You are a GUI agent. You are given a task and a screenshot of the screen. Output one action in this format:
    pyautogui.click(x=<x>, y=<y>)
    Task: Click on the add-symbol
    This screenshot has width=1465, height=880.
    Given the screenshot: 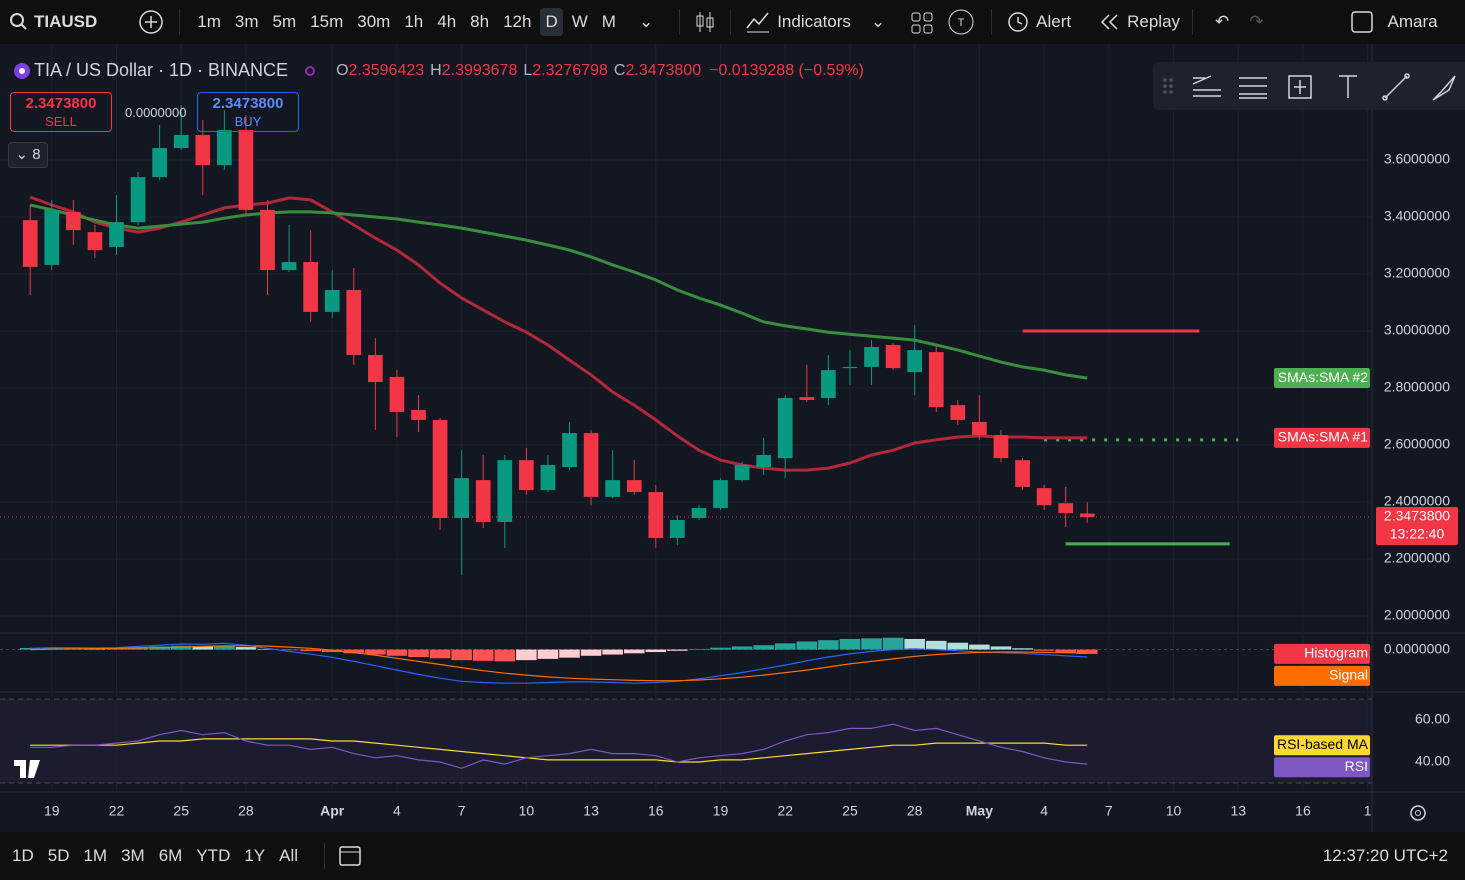 What is the action you would take?
    pyautogui.click(x=152, y=22)
    